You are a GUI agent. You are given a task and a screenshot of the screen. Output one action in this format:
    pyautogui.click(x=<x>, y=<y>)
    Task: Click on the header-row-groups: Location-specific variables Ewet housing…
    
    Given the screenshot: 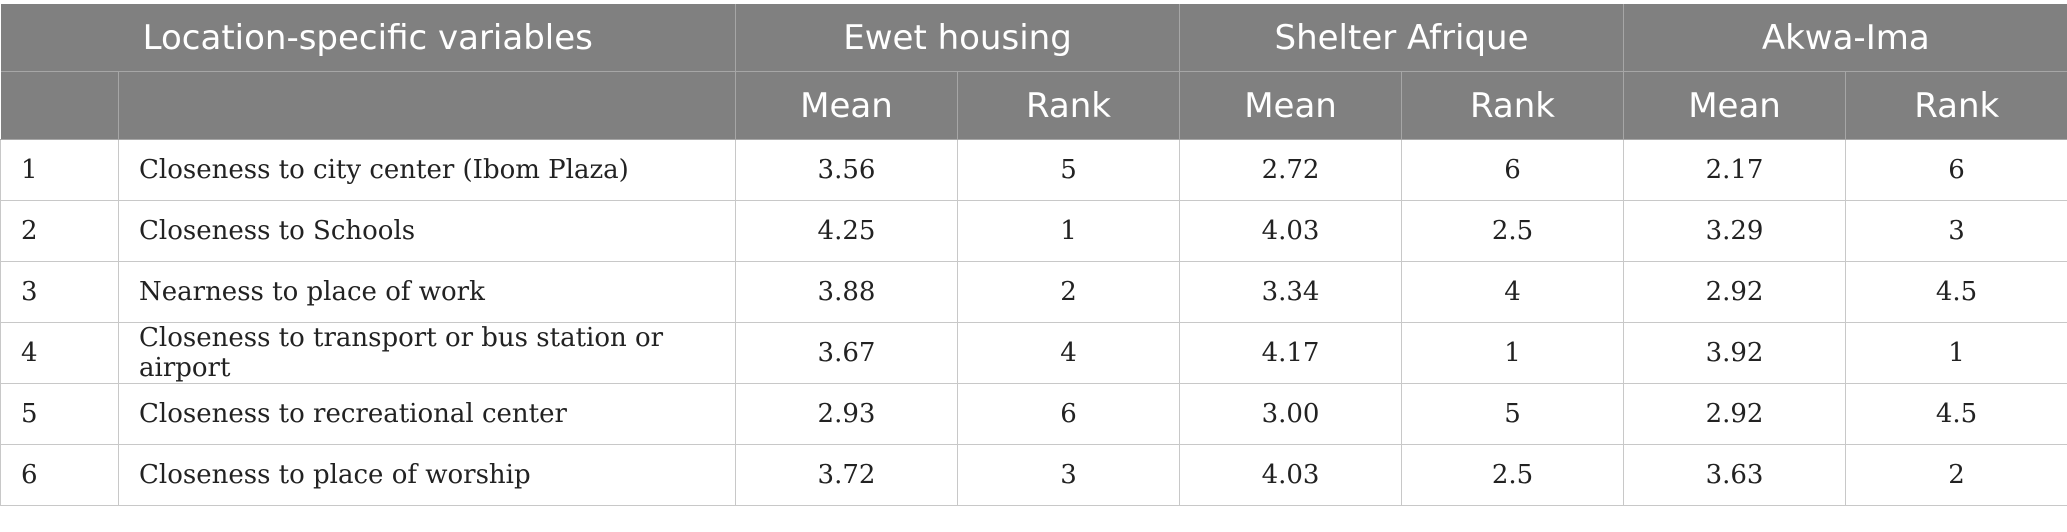 What is the action you would take?
    pyautogui.click(x=1034, y=38)
    